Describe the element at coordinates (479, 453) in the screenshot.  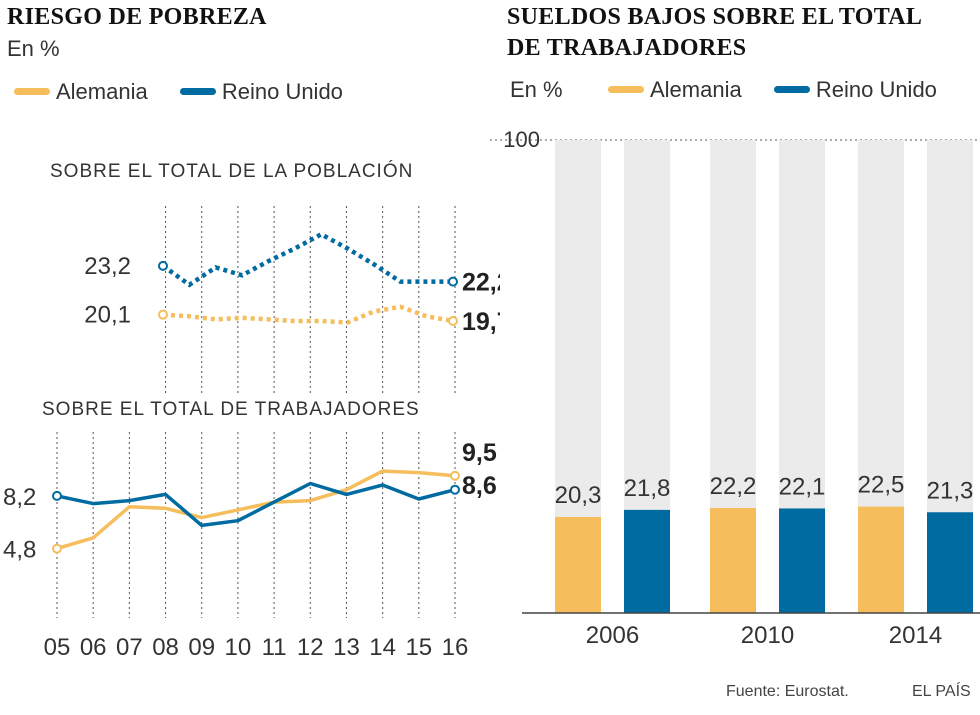
I see `end-value-label-germany: 9,5` at that location.